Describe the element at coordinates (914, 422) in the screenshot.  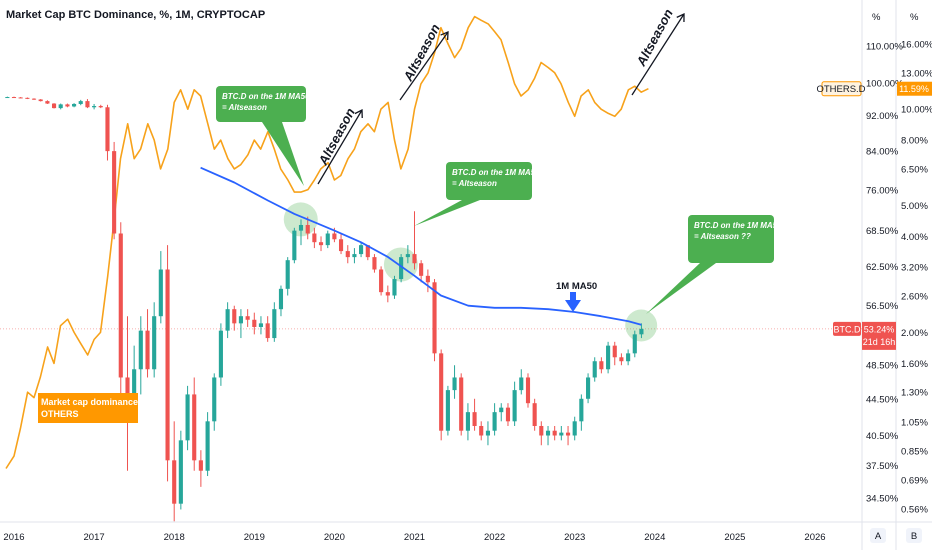
I see `right-axis-tick: 1.05%` at that location.